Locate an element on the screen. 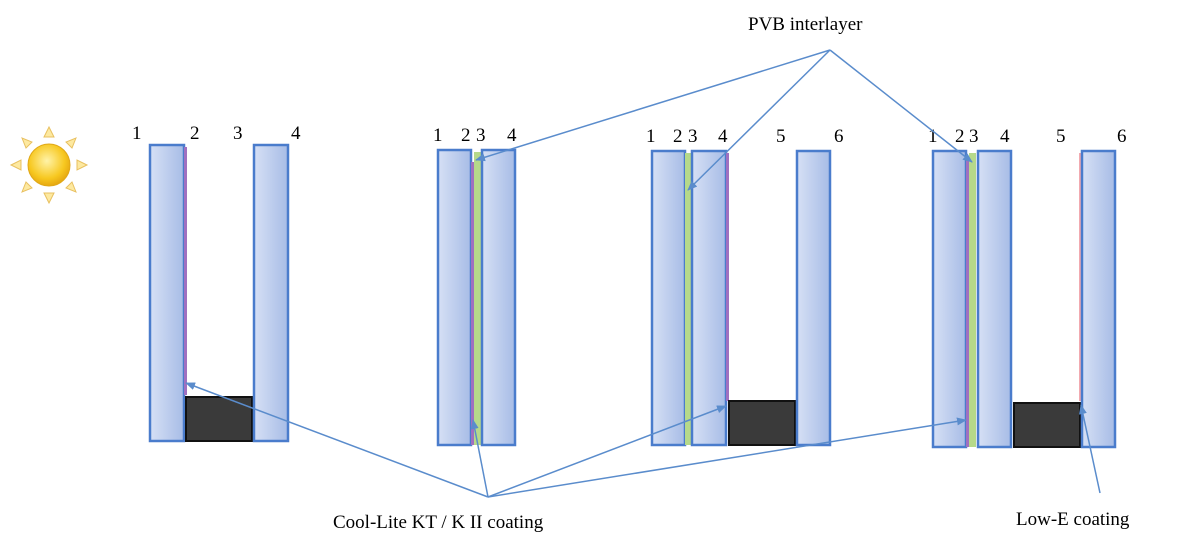 The image size is (1180, 535). sun-icon is located at coordinates (49, 165).